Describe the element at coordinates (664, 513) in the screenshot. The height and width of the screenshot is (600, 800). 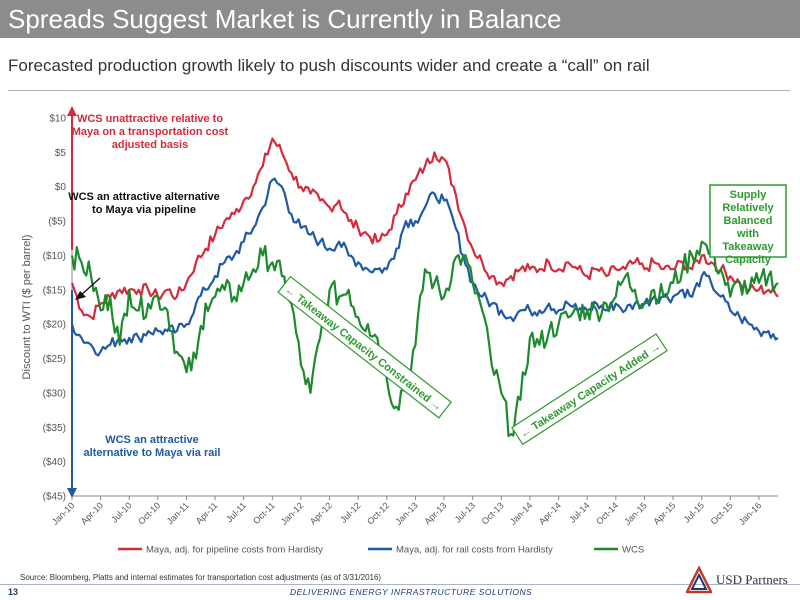
I see `x-tick-label: Apr-15` at that location.